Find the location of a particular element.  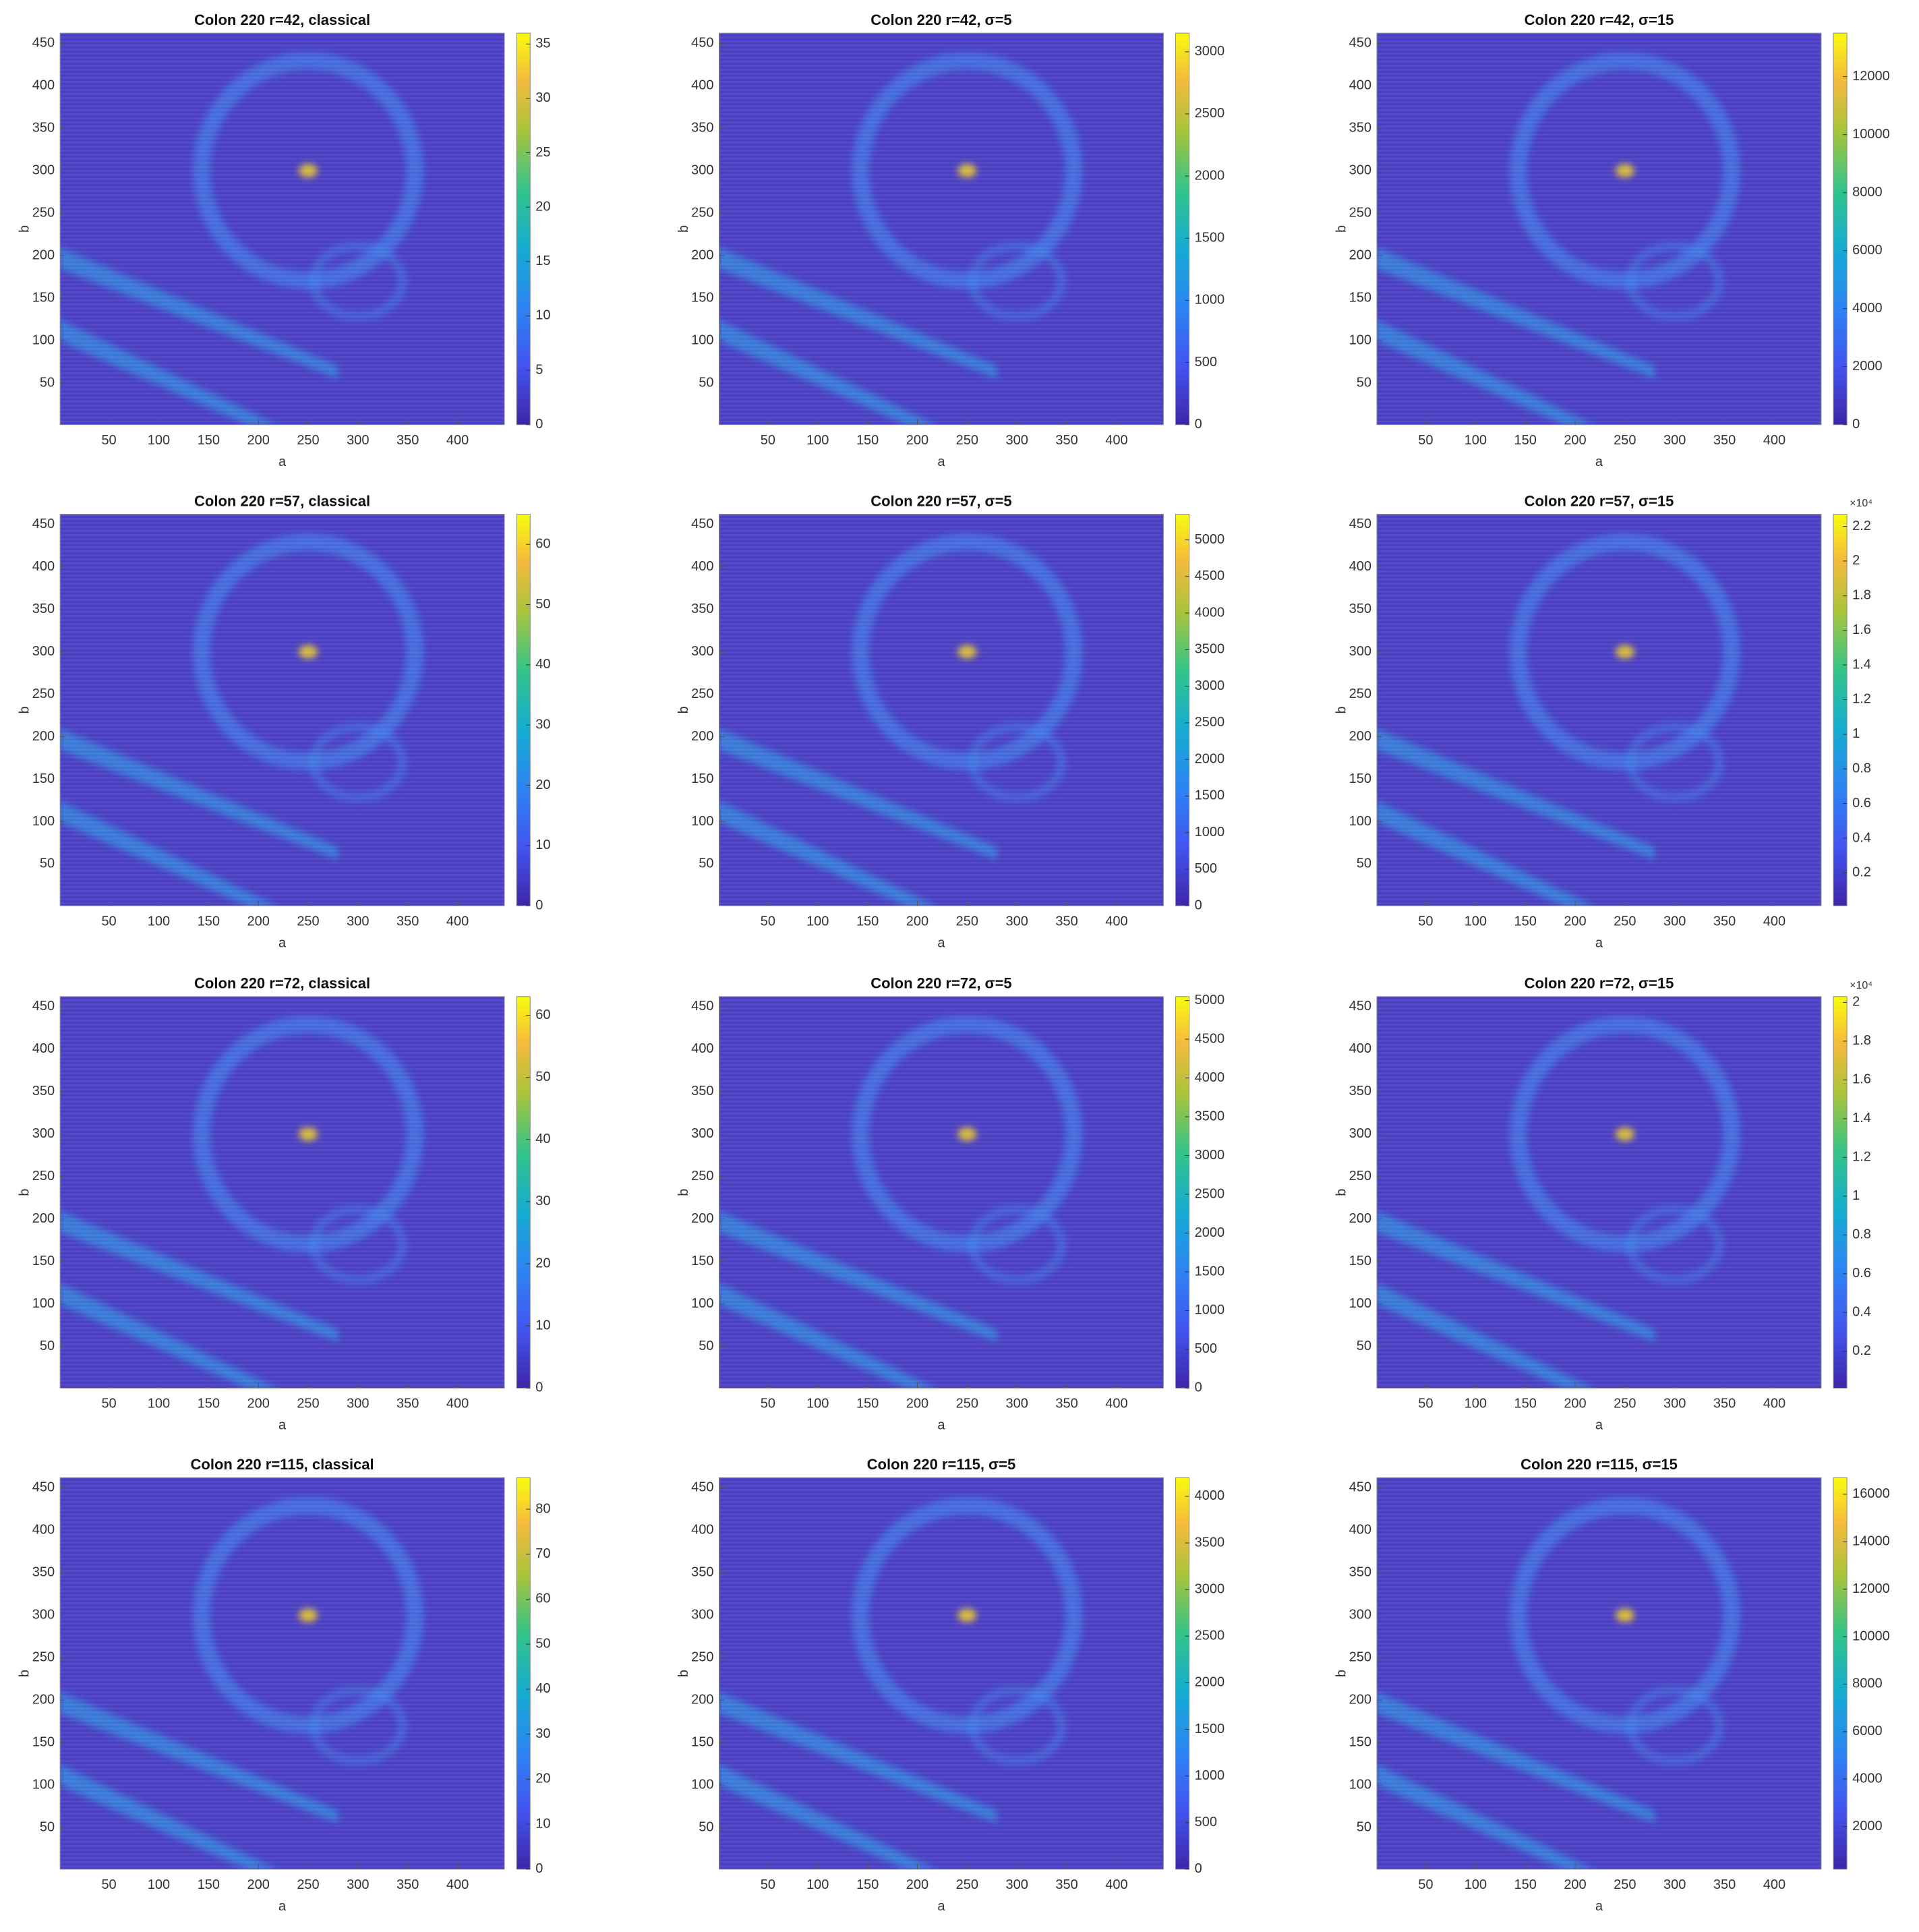

colorbar-tick-label: 10 is located at coordinates (542, 845).